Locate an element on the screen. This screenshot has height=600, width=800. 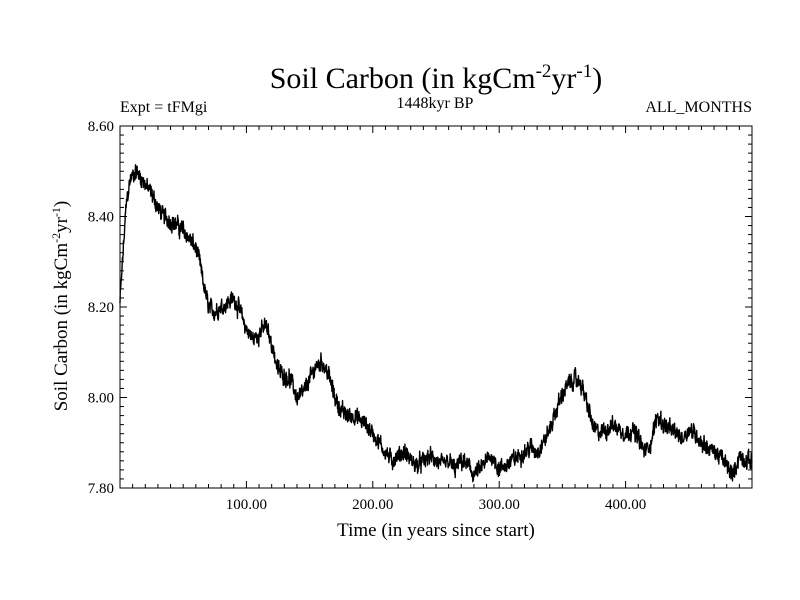
chart-title: Soil Carbon (in kgCm-2yr-1) is located at coordinates (436, 78).